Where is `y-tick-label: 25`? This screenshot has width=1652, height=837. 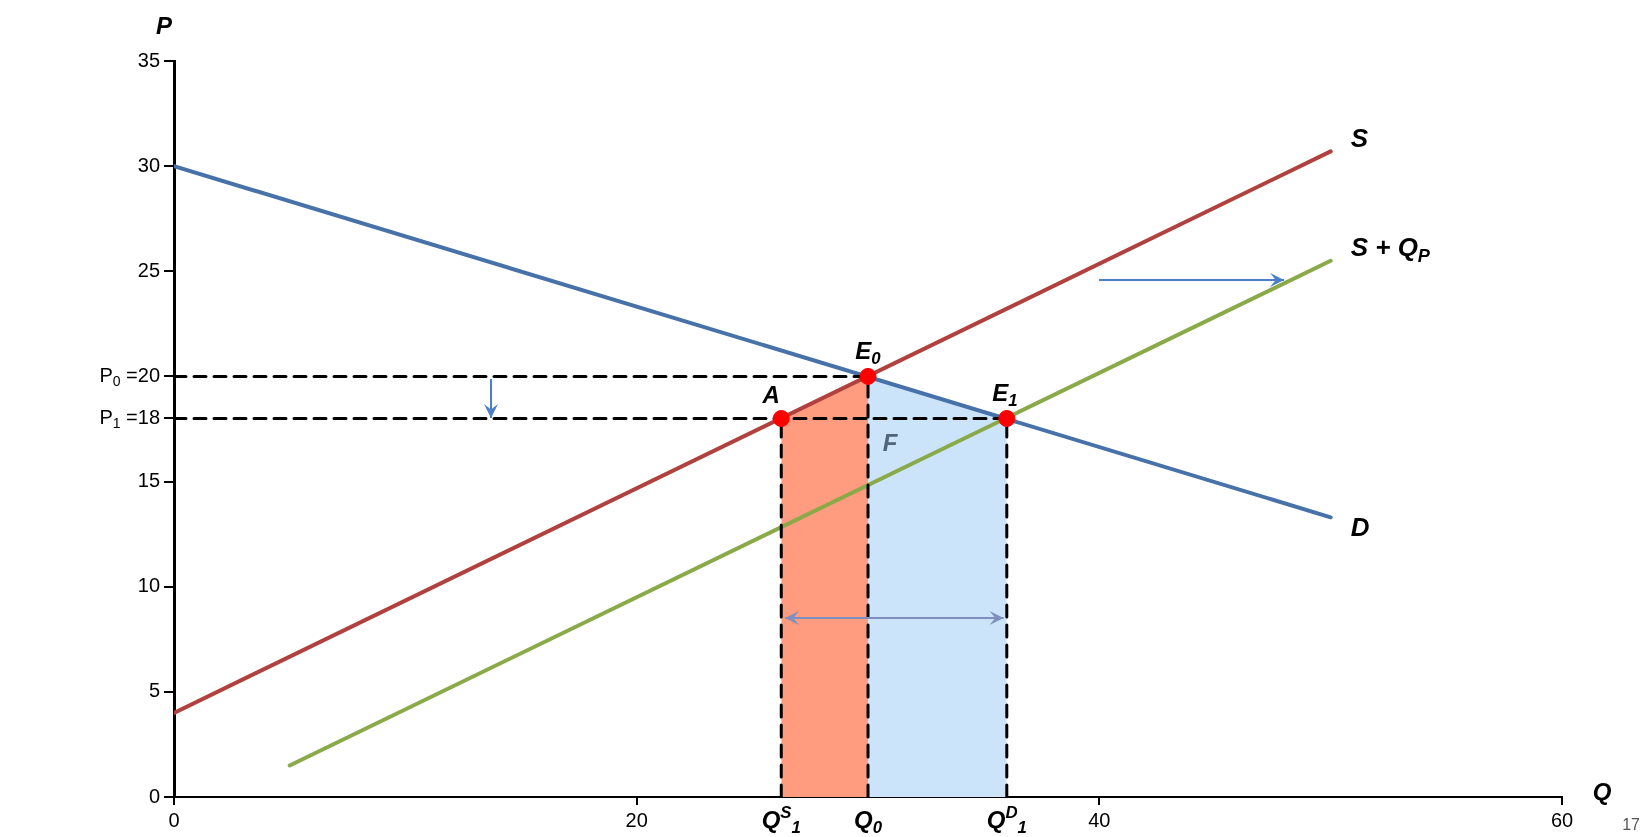
y-tick-label: 25 is located at coordinates (148, 269).